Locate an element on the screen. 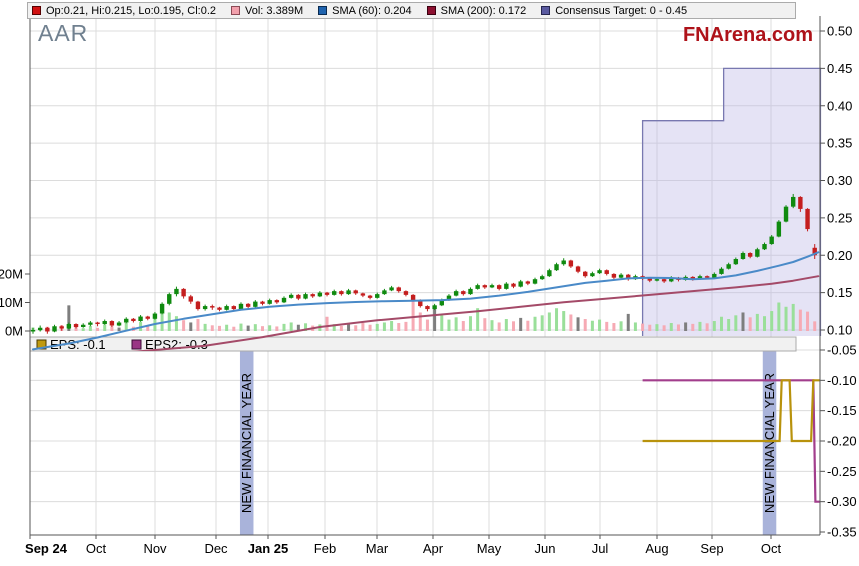  sma200-legend-label: SMA (200): 0.172 is located at coordinates (483, 10).